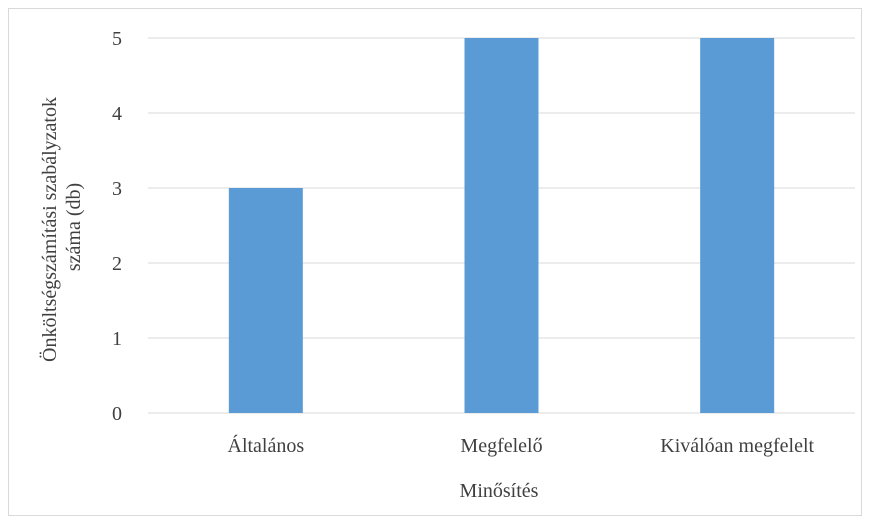 This screenshot has height=524, width=871. What do you see at coordinates (117, 264) in the screenshot?
I see `y-tick-label: 2` at bounding box center [117, 264].